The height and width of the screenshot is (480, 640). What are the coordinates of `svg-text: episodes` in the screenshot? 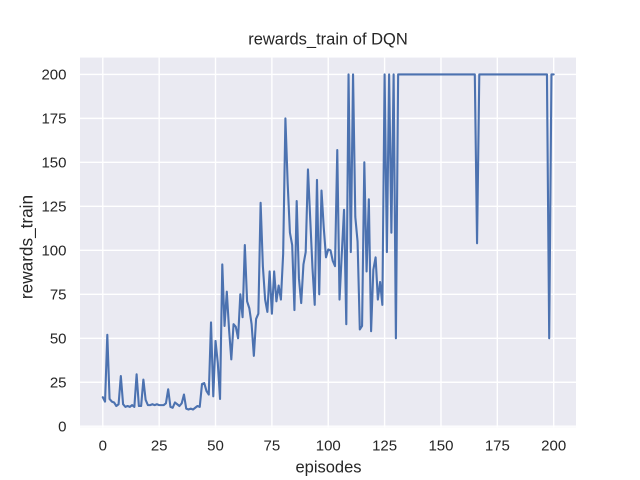 It's located at (328, 468).